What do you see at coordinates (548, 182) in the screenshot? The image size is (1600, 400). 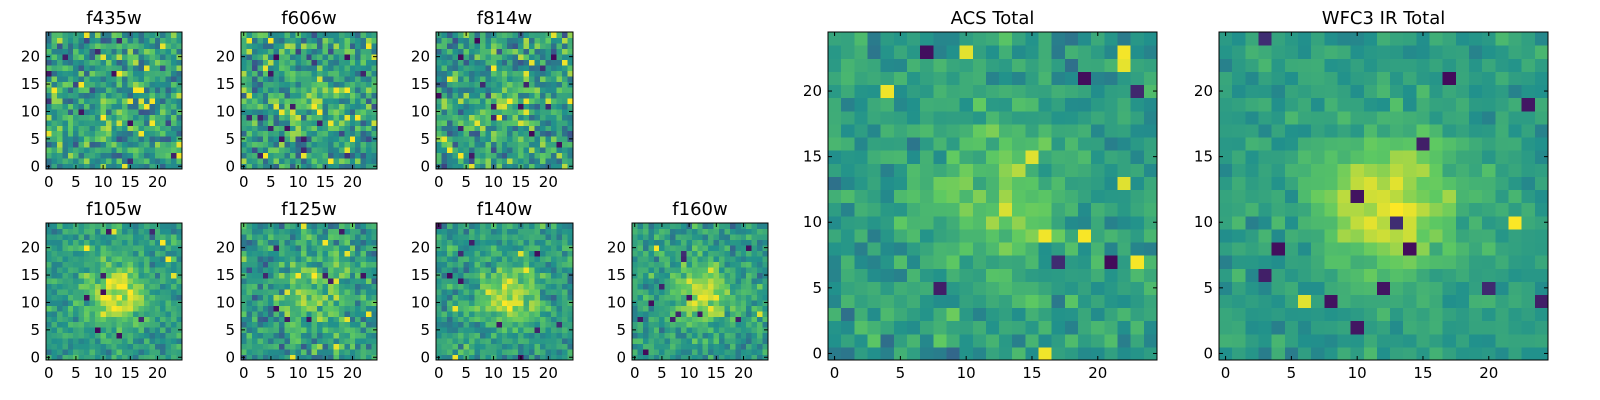 I see `x-tick-label: 20` at bounding box center [548, 182].